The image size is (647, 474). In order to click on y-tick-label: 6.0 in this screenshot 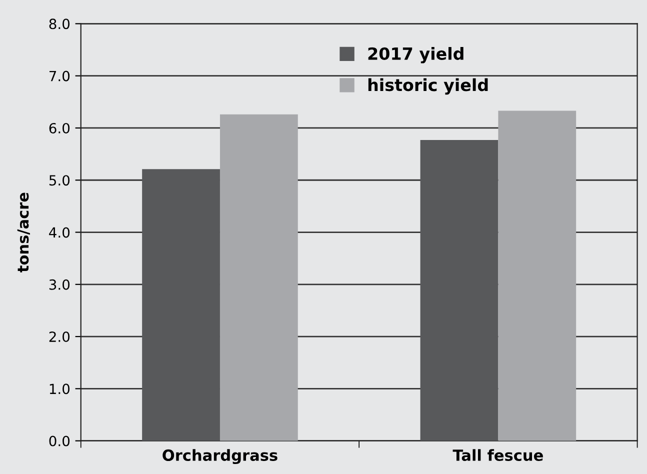, I will do `click(59, 128)`.